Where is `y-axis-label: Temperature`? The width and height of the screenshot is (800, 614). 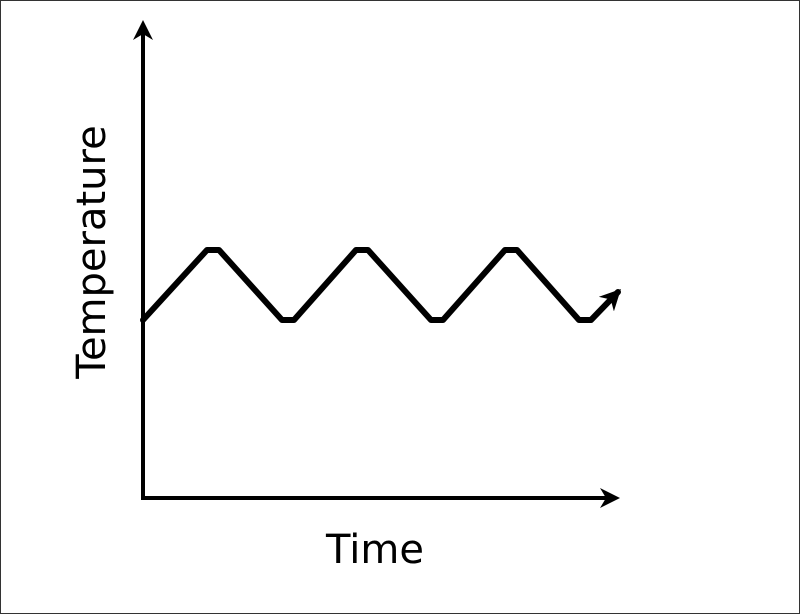 y-axis-label: Temperature is located at coordinates (92, 252).